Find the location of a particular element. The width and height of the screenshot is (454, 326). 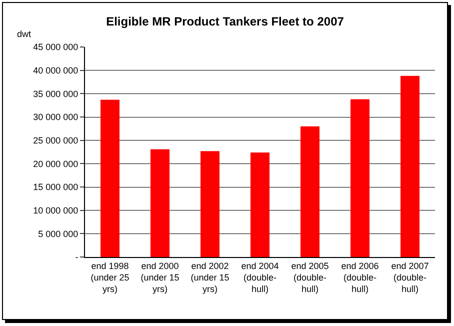

x-tick-label: end 2005 (double-hull) is located at coordinates (310, 277).